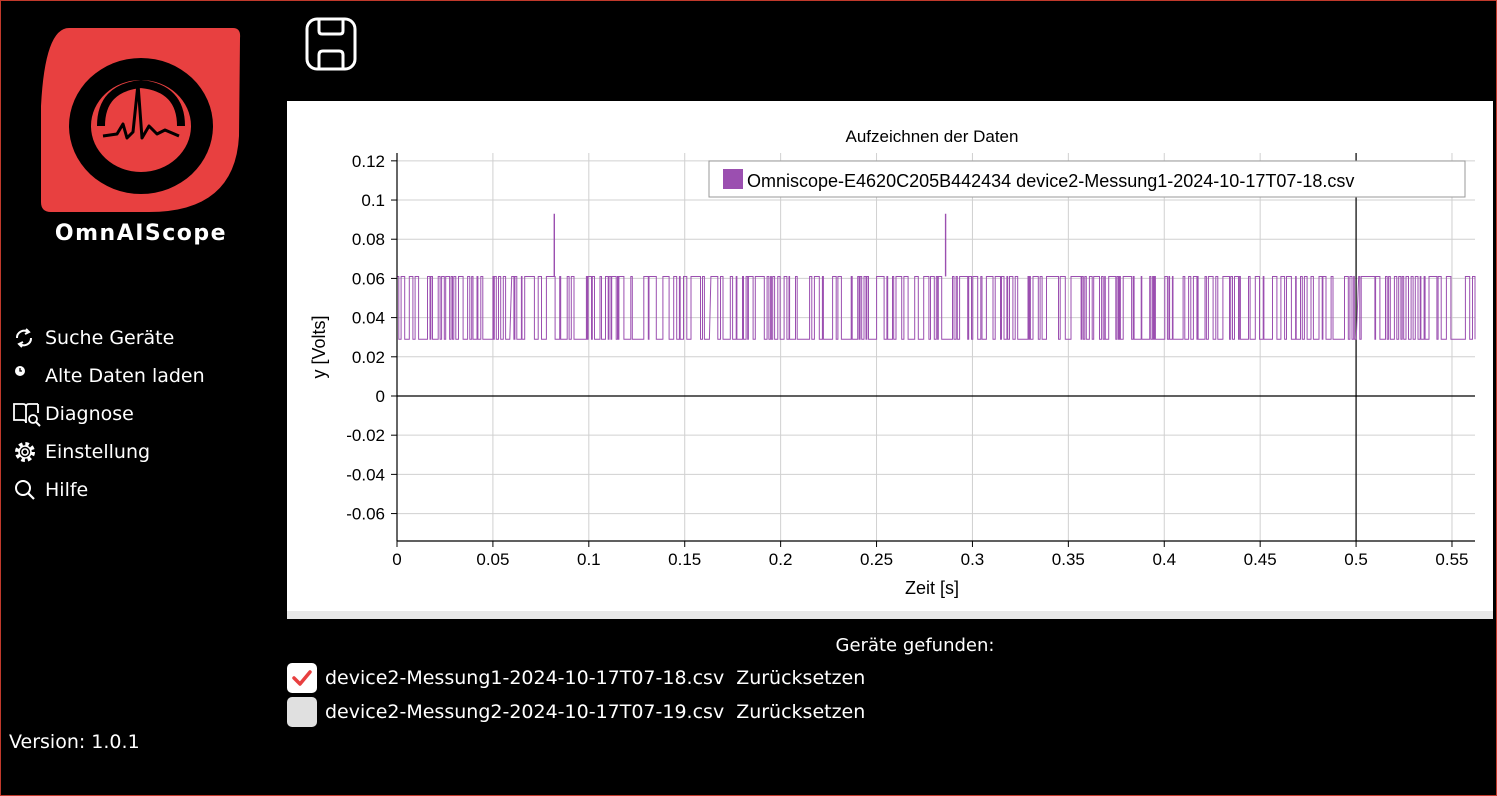 This screenshot has height=796, width=1497. I want to click on x-tick-label: 0.25, so click(876, 559).